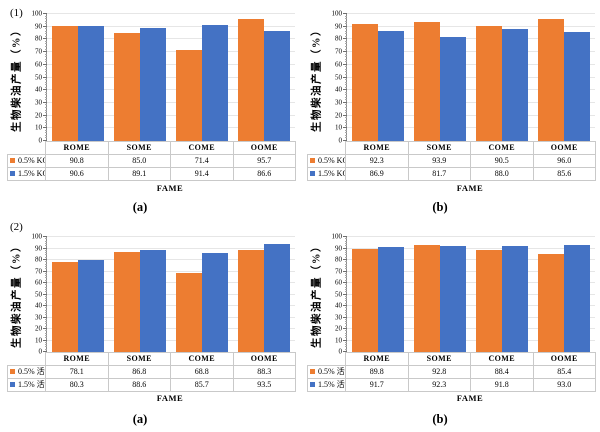 The height and width of the screenshot is (432, 600). What do you see at coordinates (38, 64) in the screenshot?
I see `y-tick-label: 60` at bounding box center [38, 64].